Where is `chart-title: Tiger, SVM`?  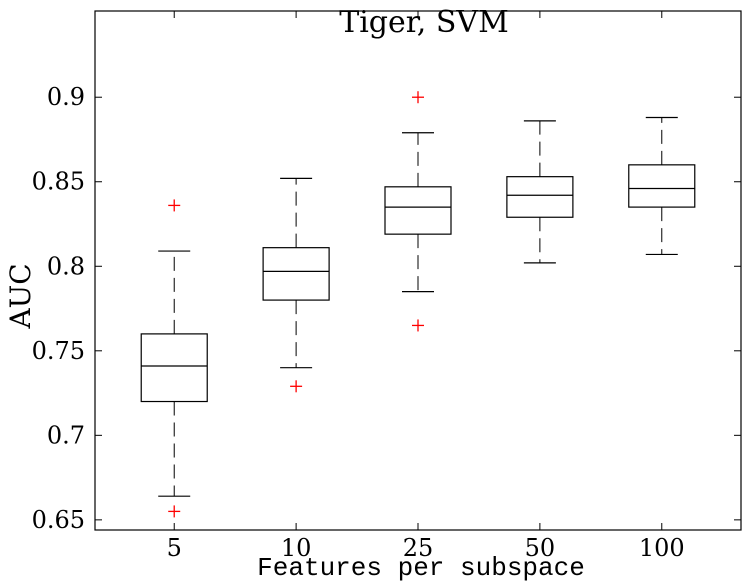
chart-title: Tiger, SVM is located at coordinates (424, 22).